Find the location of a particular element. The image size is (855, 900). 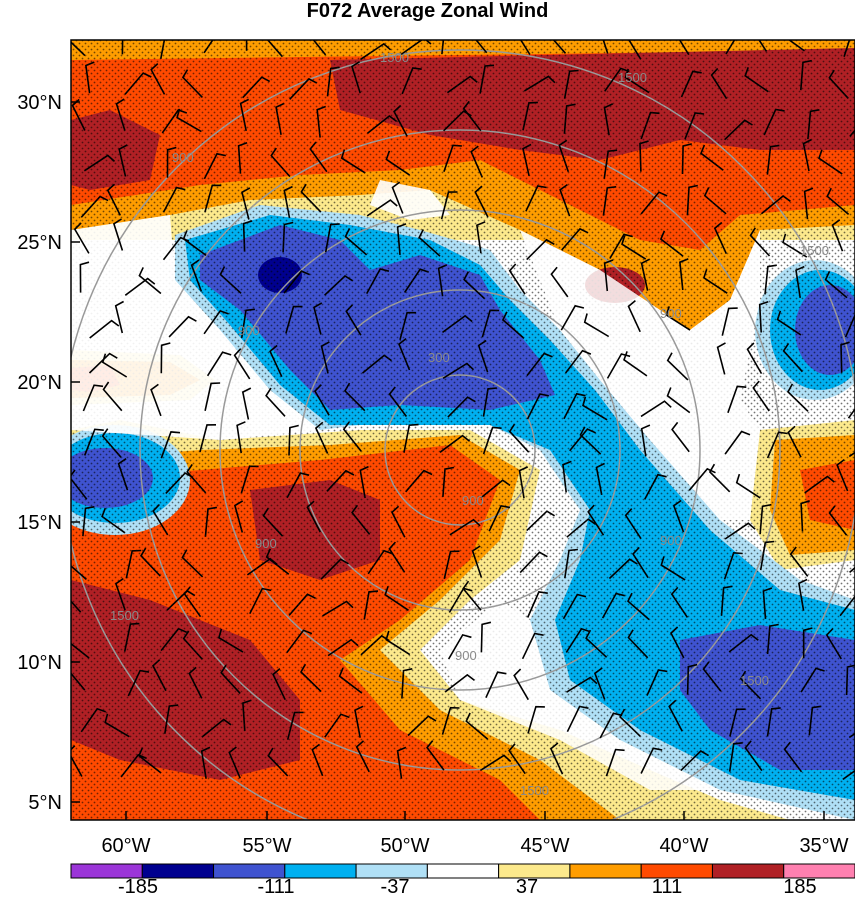

lat-label: 5°N is located at coordinates (45, 803).